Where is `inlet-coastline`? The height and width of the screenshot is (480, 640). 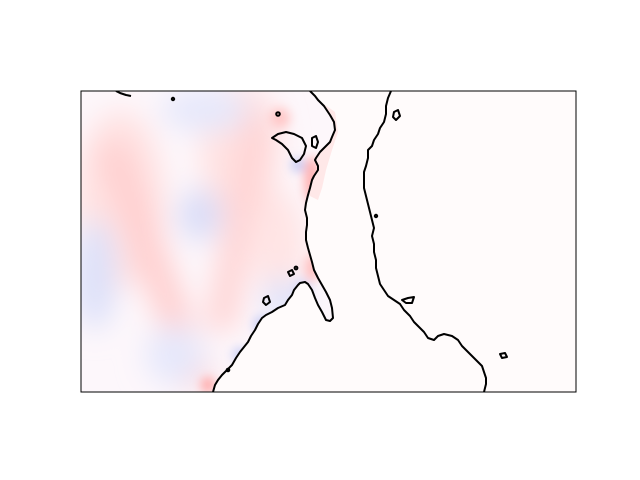 inlet-coastline is located at coordinates (289, 147).